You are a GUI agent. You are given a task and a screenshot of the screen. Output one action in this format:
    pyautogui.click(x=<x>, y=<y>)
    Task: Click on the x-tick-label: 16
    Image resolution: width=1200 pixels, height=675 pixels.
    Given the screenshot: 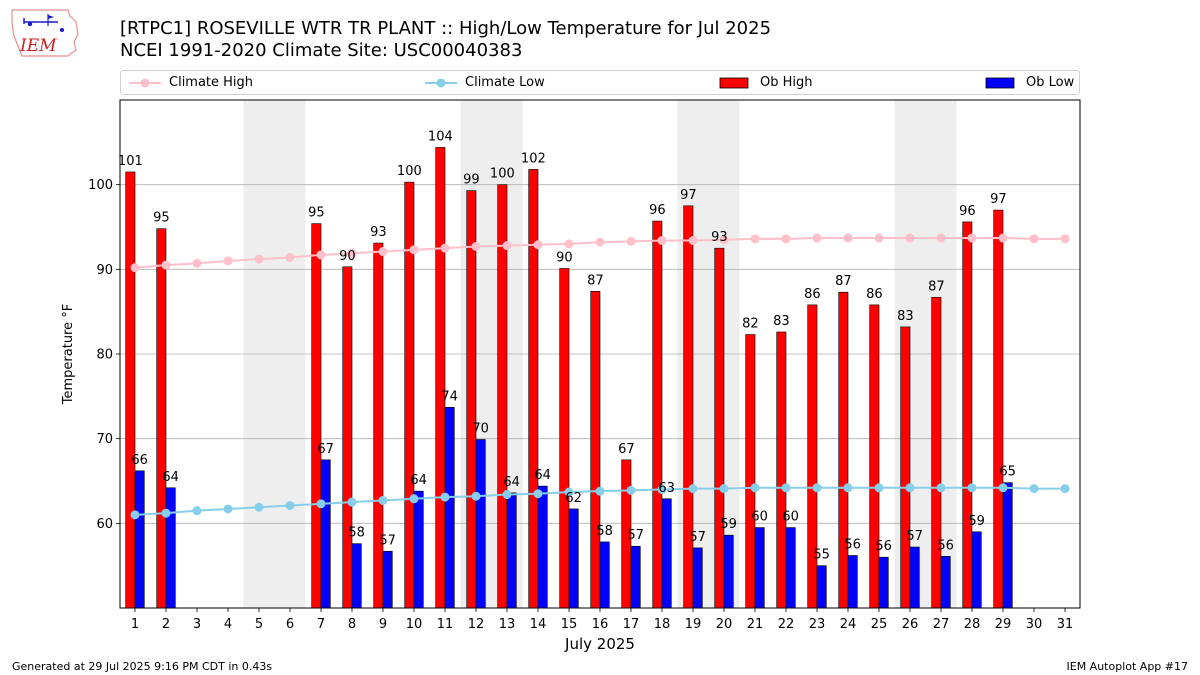 What is the action you would take?
    pyautogui.click(x=600, y=624)
    